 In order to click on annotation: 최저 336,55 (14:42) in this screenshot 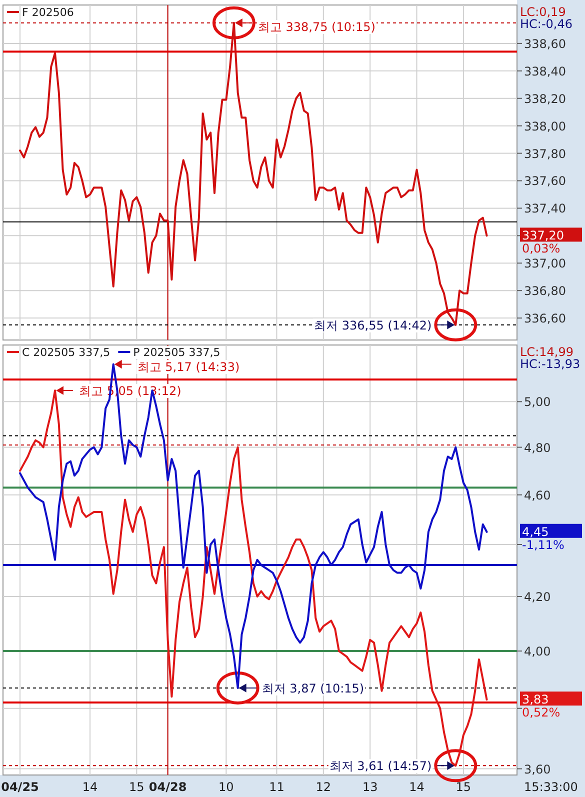, I will do `click(373, 325)`.